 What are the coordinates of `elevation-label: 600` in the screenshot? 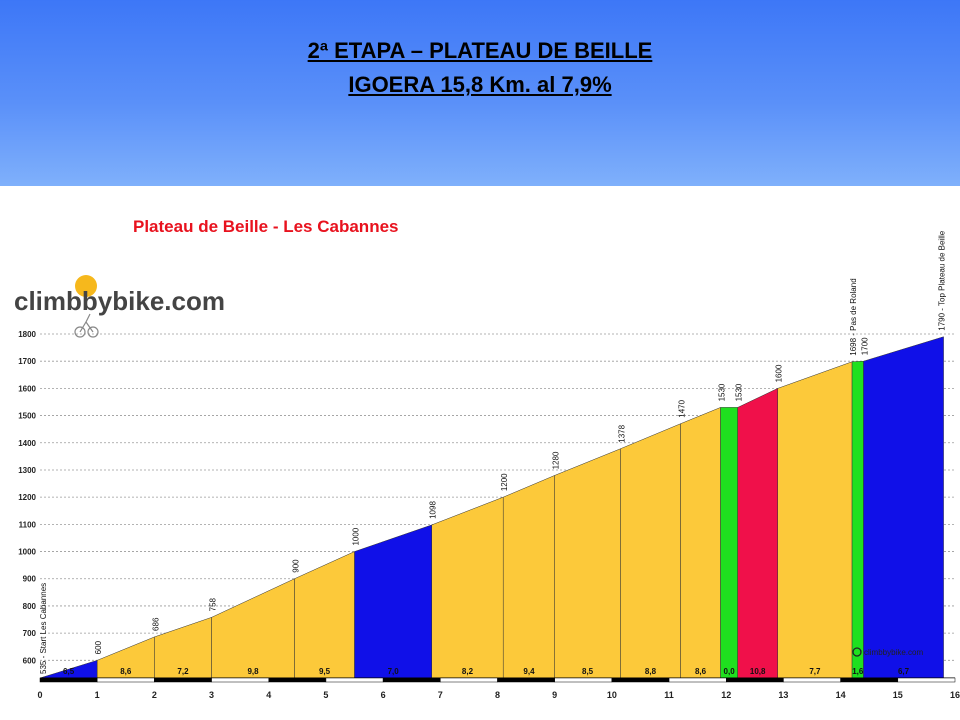 It's located at (98, 647).